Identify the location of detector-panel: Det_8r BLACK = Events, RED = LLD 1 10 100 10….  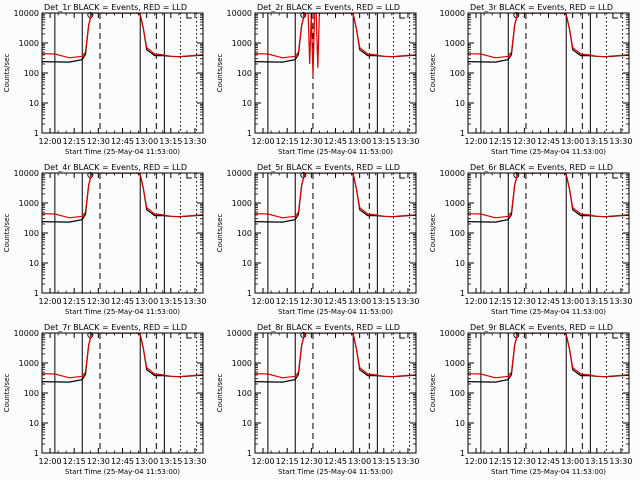
(317, 399).